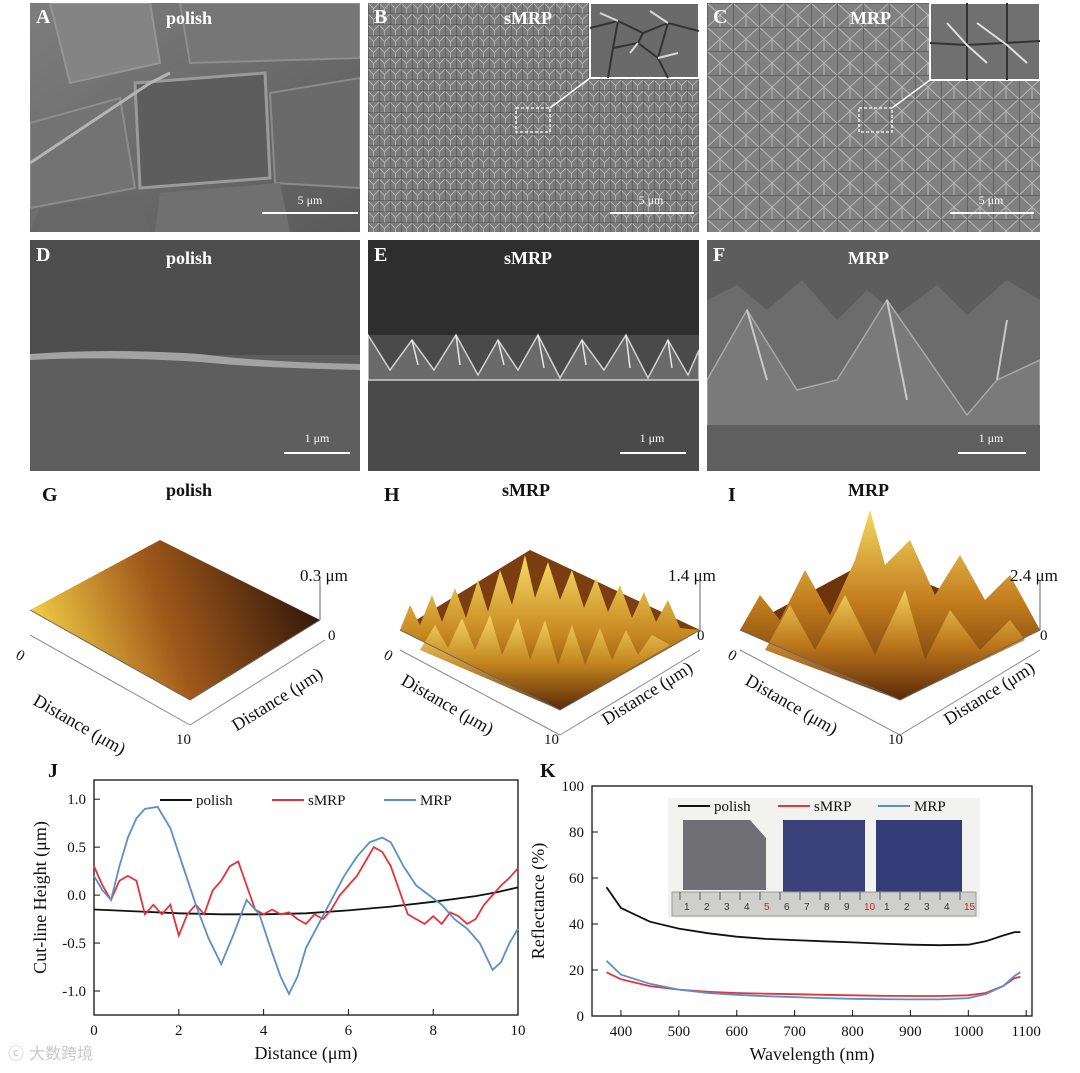  I want to click on wafer-polish, so click(724, 855).